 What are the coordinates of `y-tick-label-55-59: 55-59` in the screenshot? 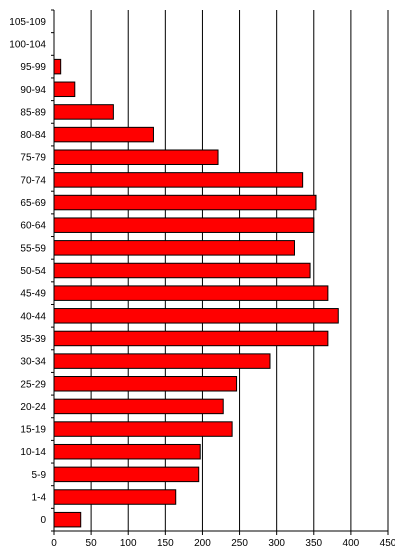 It's located at (33, 248).